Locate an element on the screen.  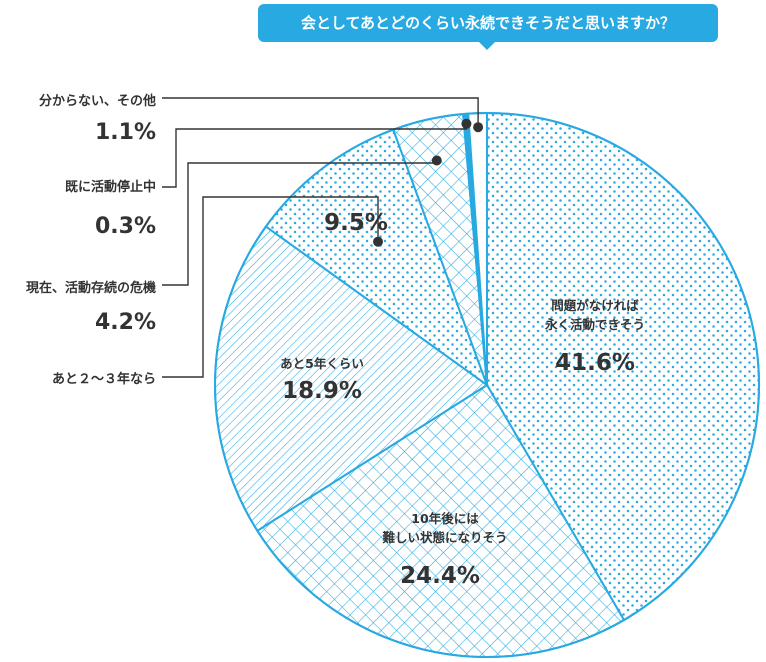
chart-title: 会としてあとどのくらい永続できそうだと思いますか？ is located at coordinates (488, 23).